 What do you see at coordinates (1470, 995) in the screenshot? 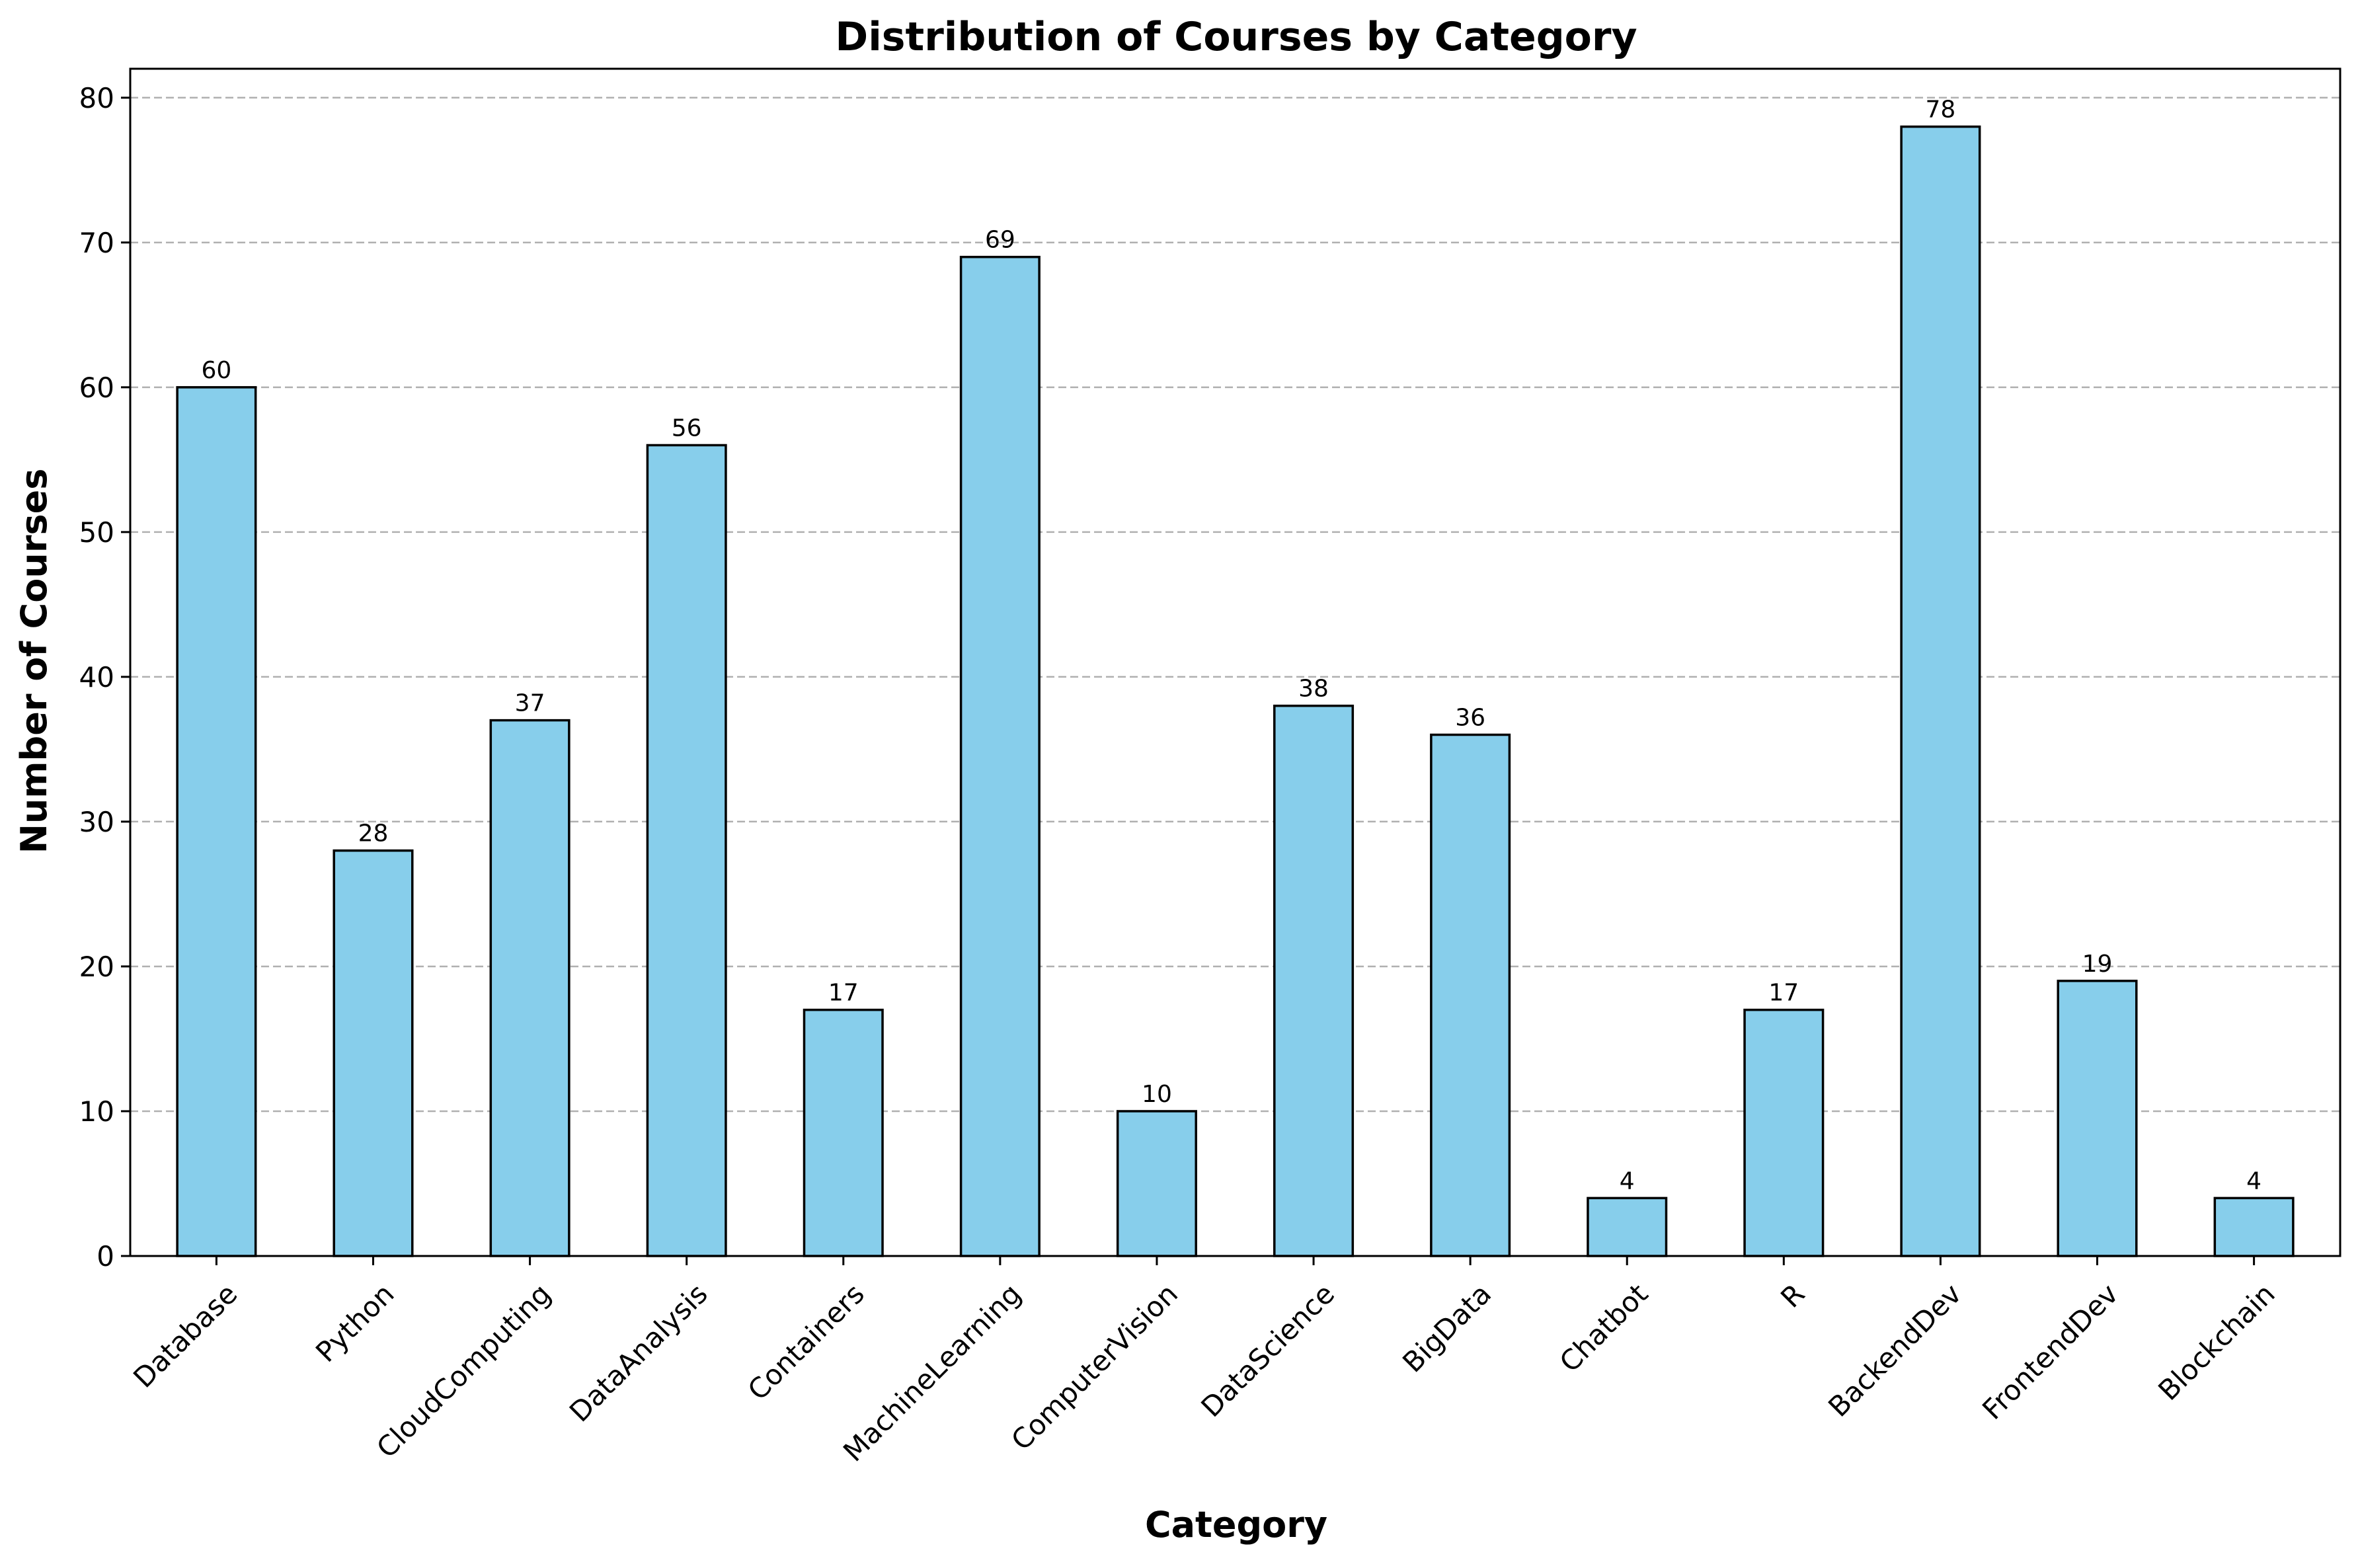
I see `bar-bigdata` at bounding box center [1470, 995].